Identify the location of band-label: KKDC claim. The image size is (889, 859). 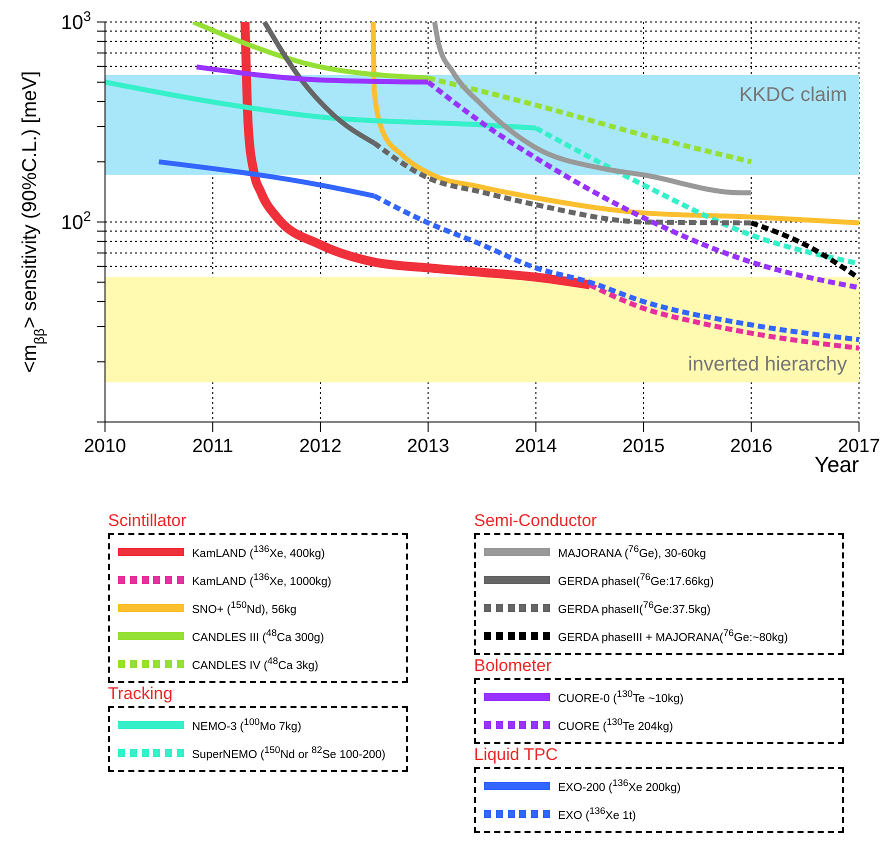
(793, 95).